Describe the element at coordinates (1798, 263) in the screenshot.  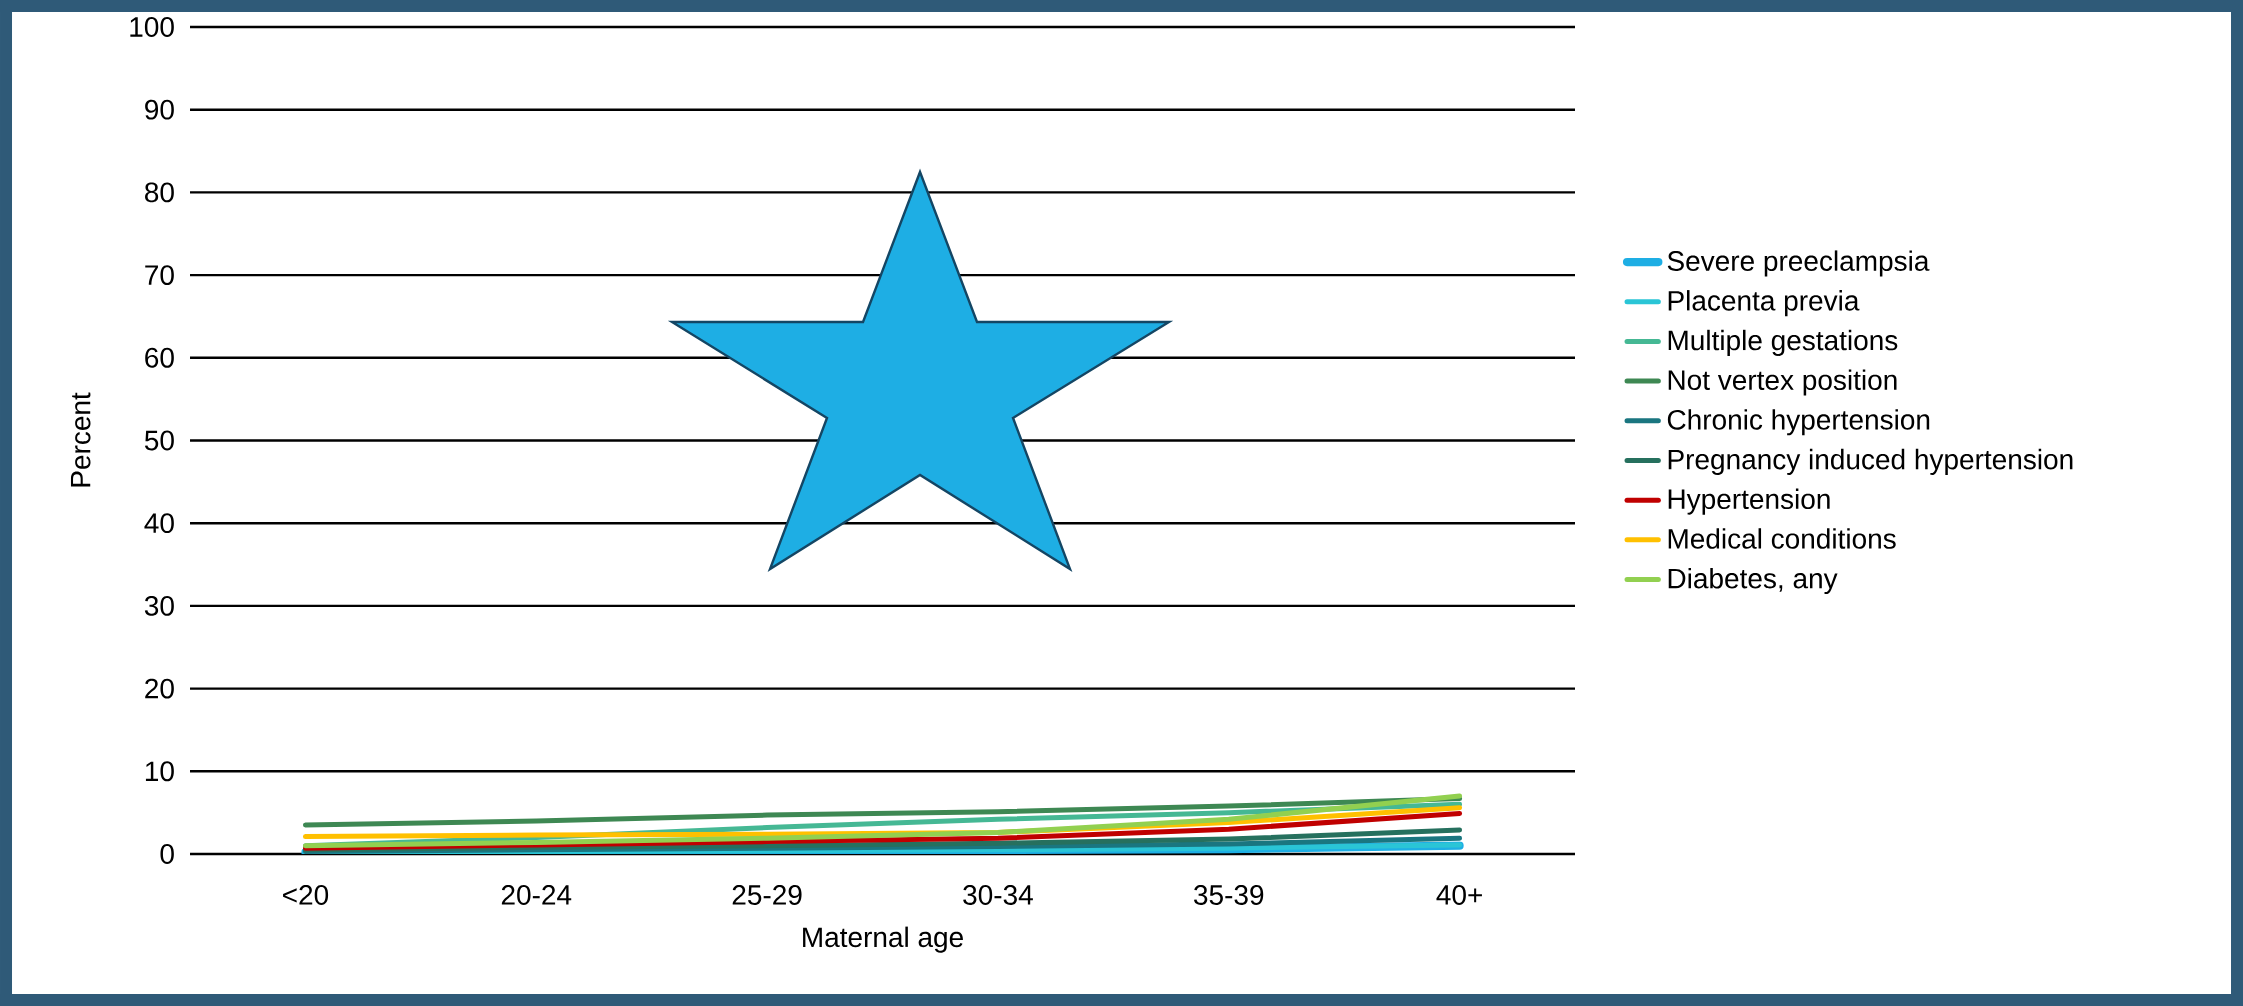
I see `legend-label: Severe preeclampsia` at that location.